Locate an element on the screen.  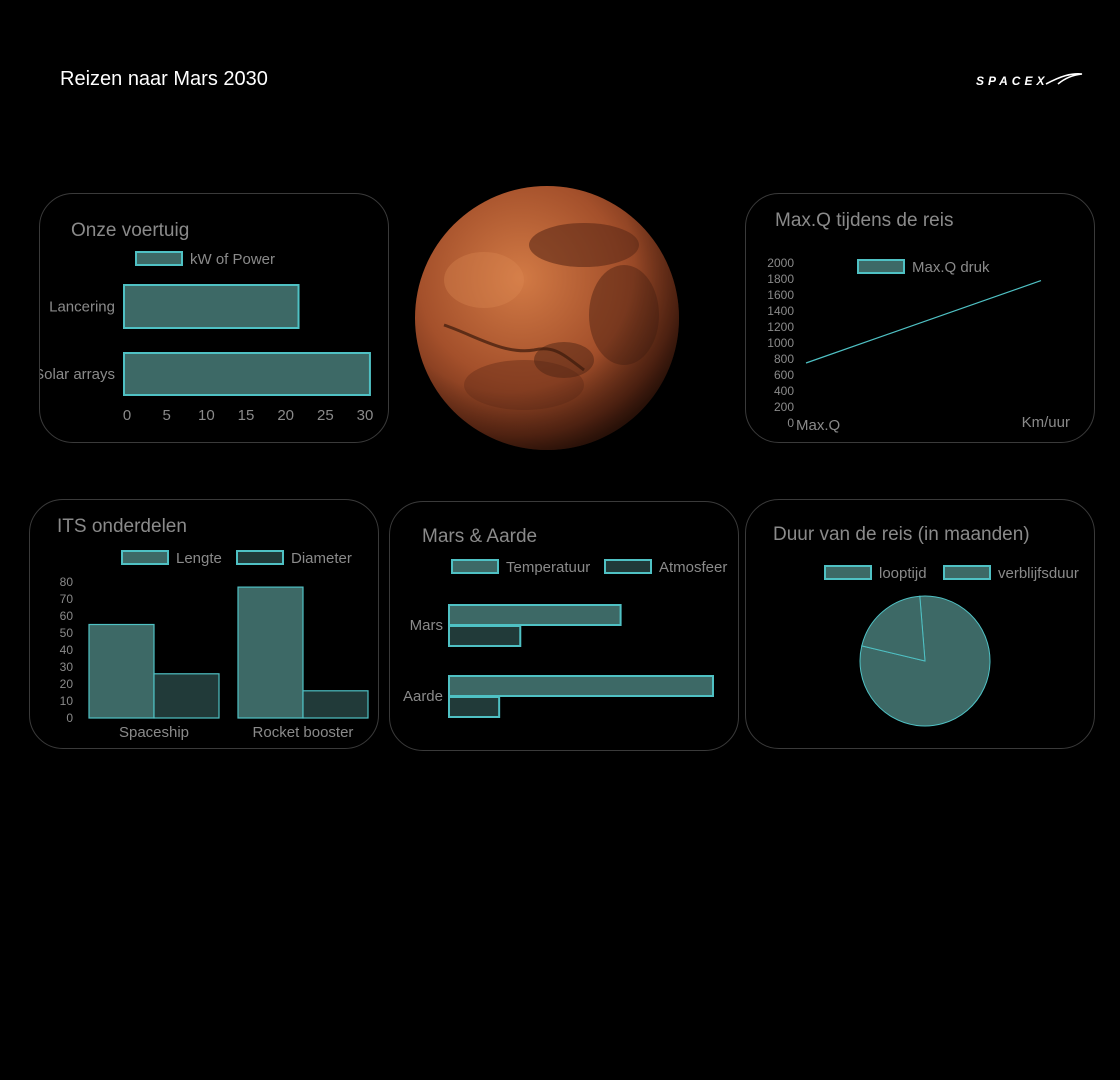
vehicle-legend-label: kW of Power is located at coordinates (232, 259).